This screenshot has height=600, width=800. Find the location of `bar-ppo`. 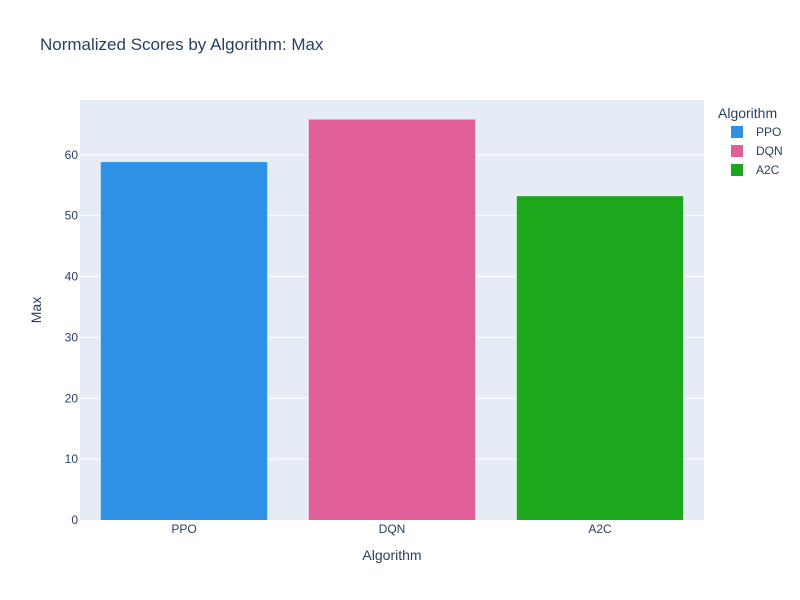

bar-ppo is located at coordinates (184, 341).